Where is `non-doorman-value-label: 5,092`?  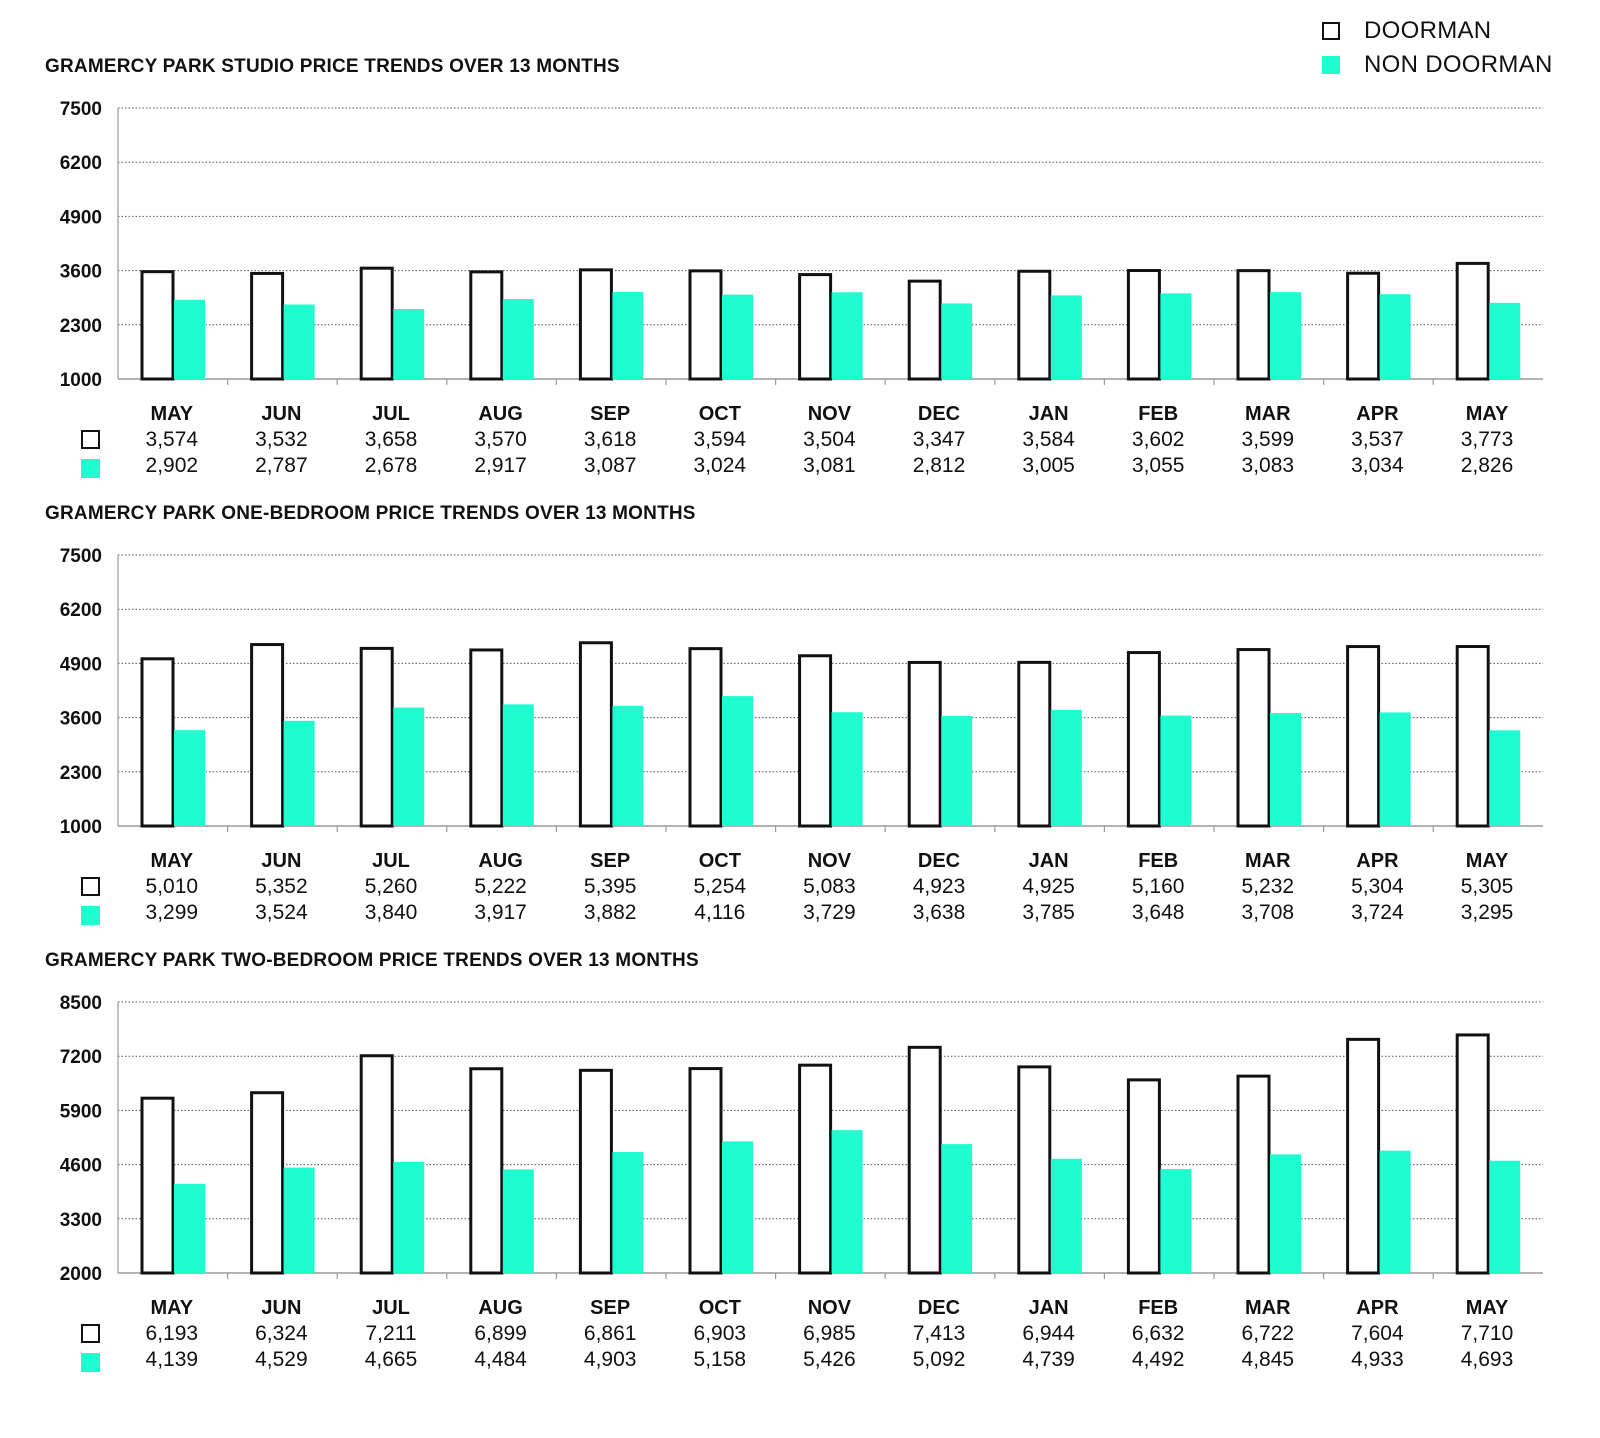 non-doorman-value-label: 5,092 is located at coordinates (939, 1359).